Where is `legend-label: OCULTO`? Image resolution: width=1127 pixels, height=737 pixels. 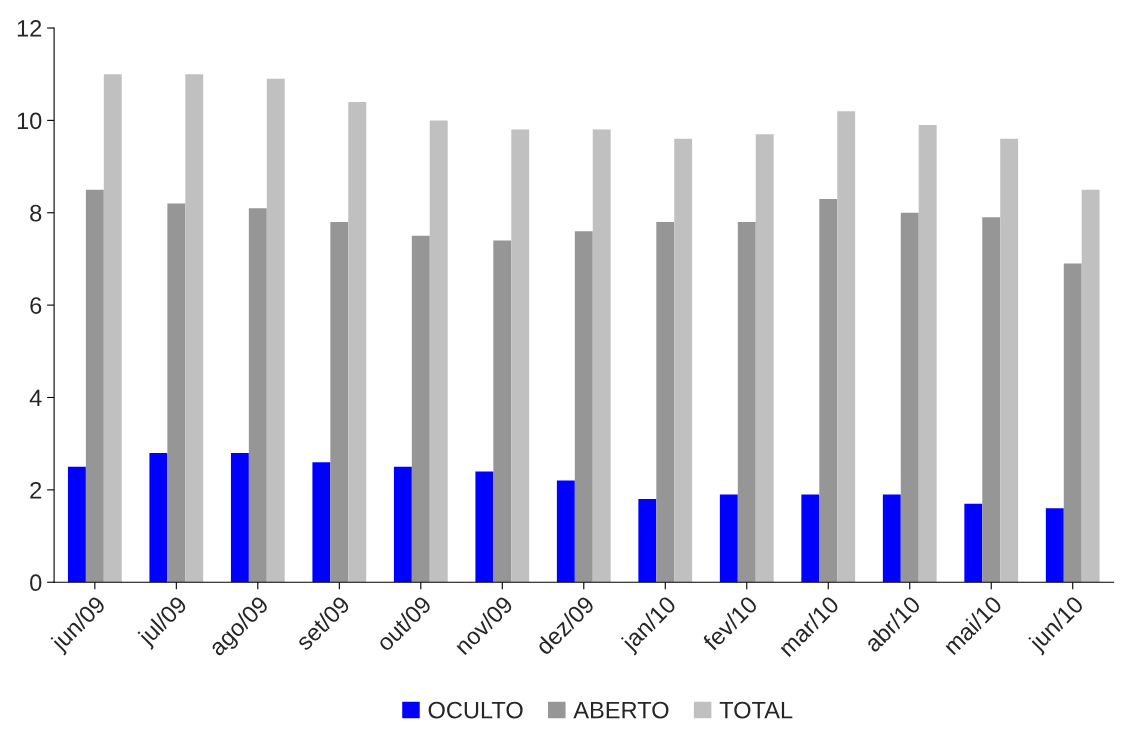
legend-label: OCULTO is located at coordinates (475, 710).